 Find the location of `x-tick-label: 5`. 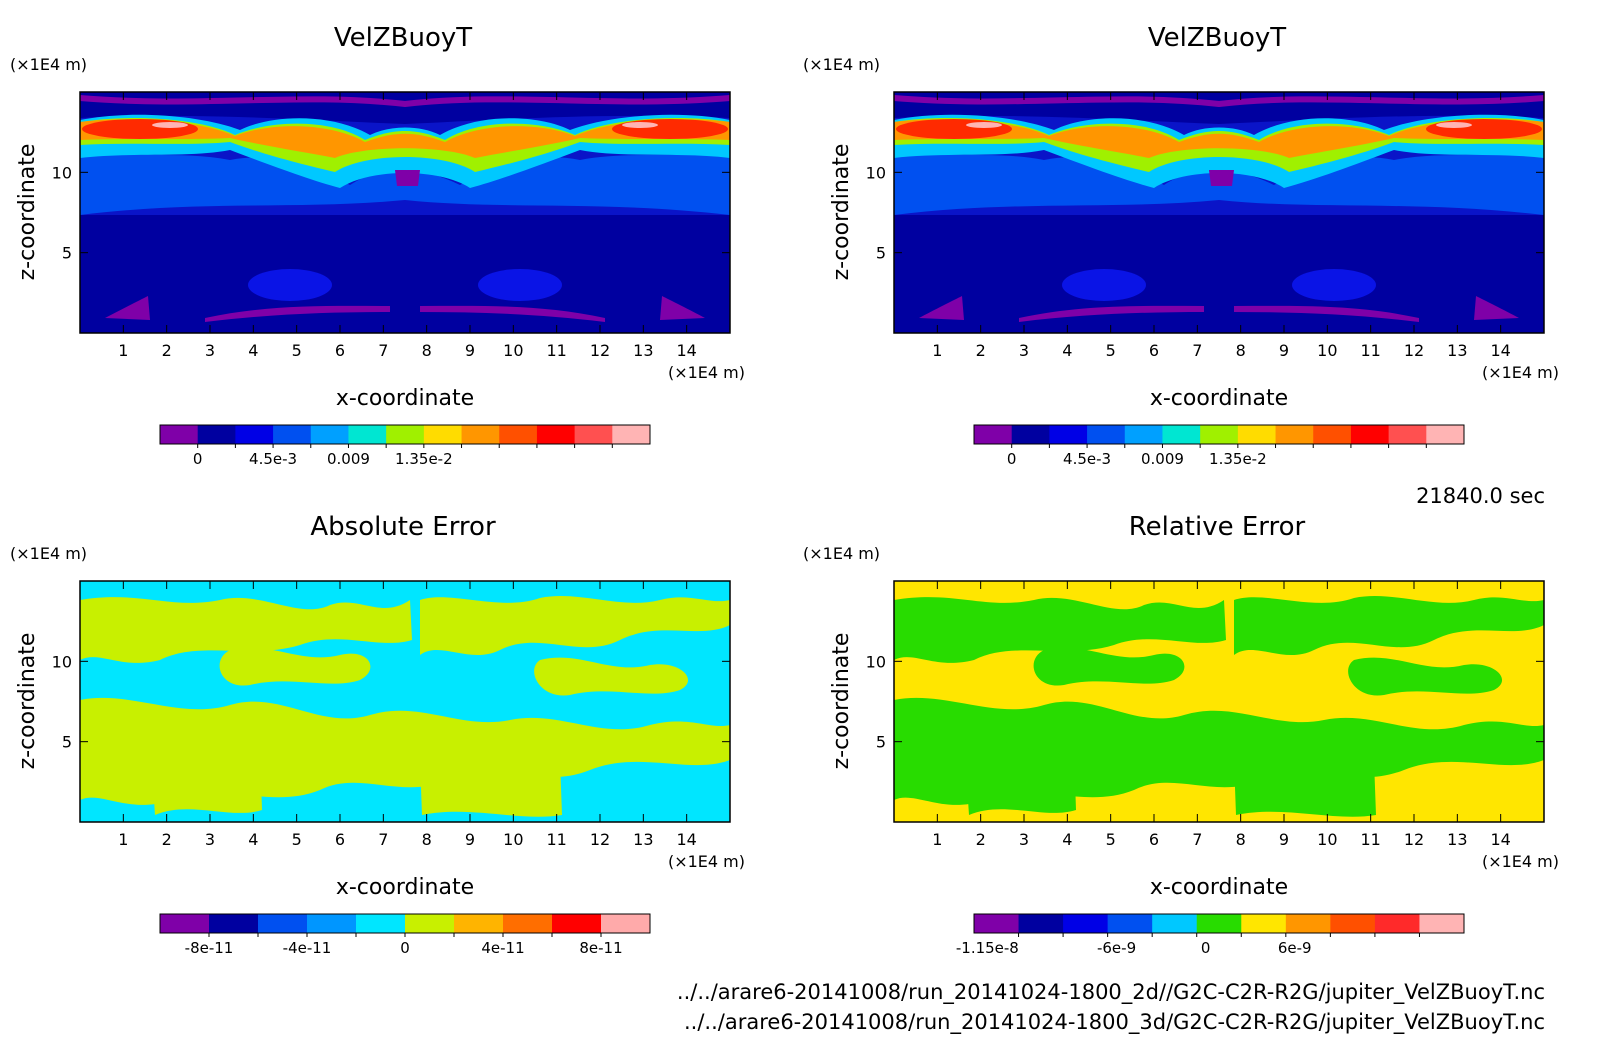

x-tick-label: 5 is located at coordinates (1111, 839).